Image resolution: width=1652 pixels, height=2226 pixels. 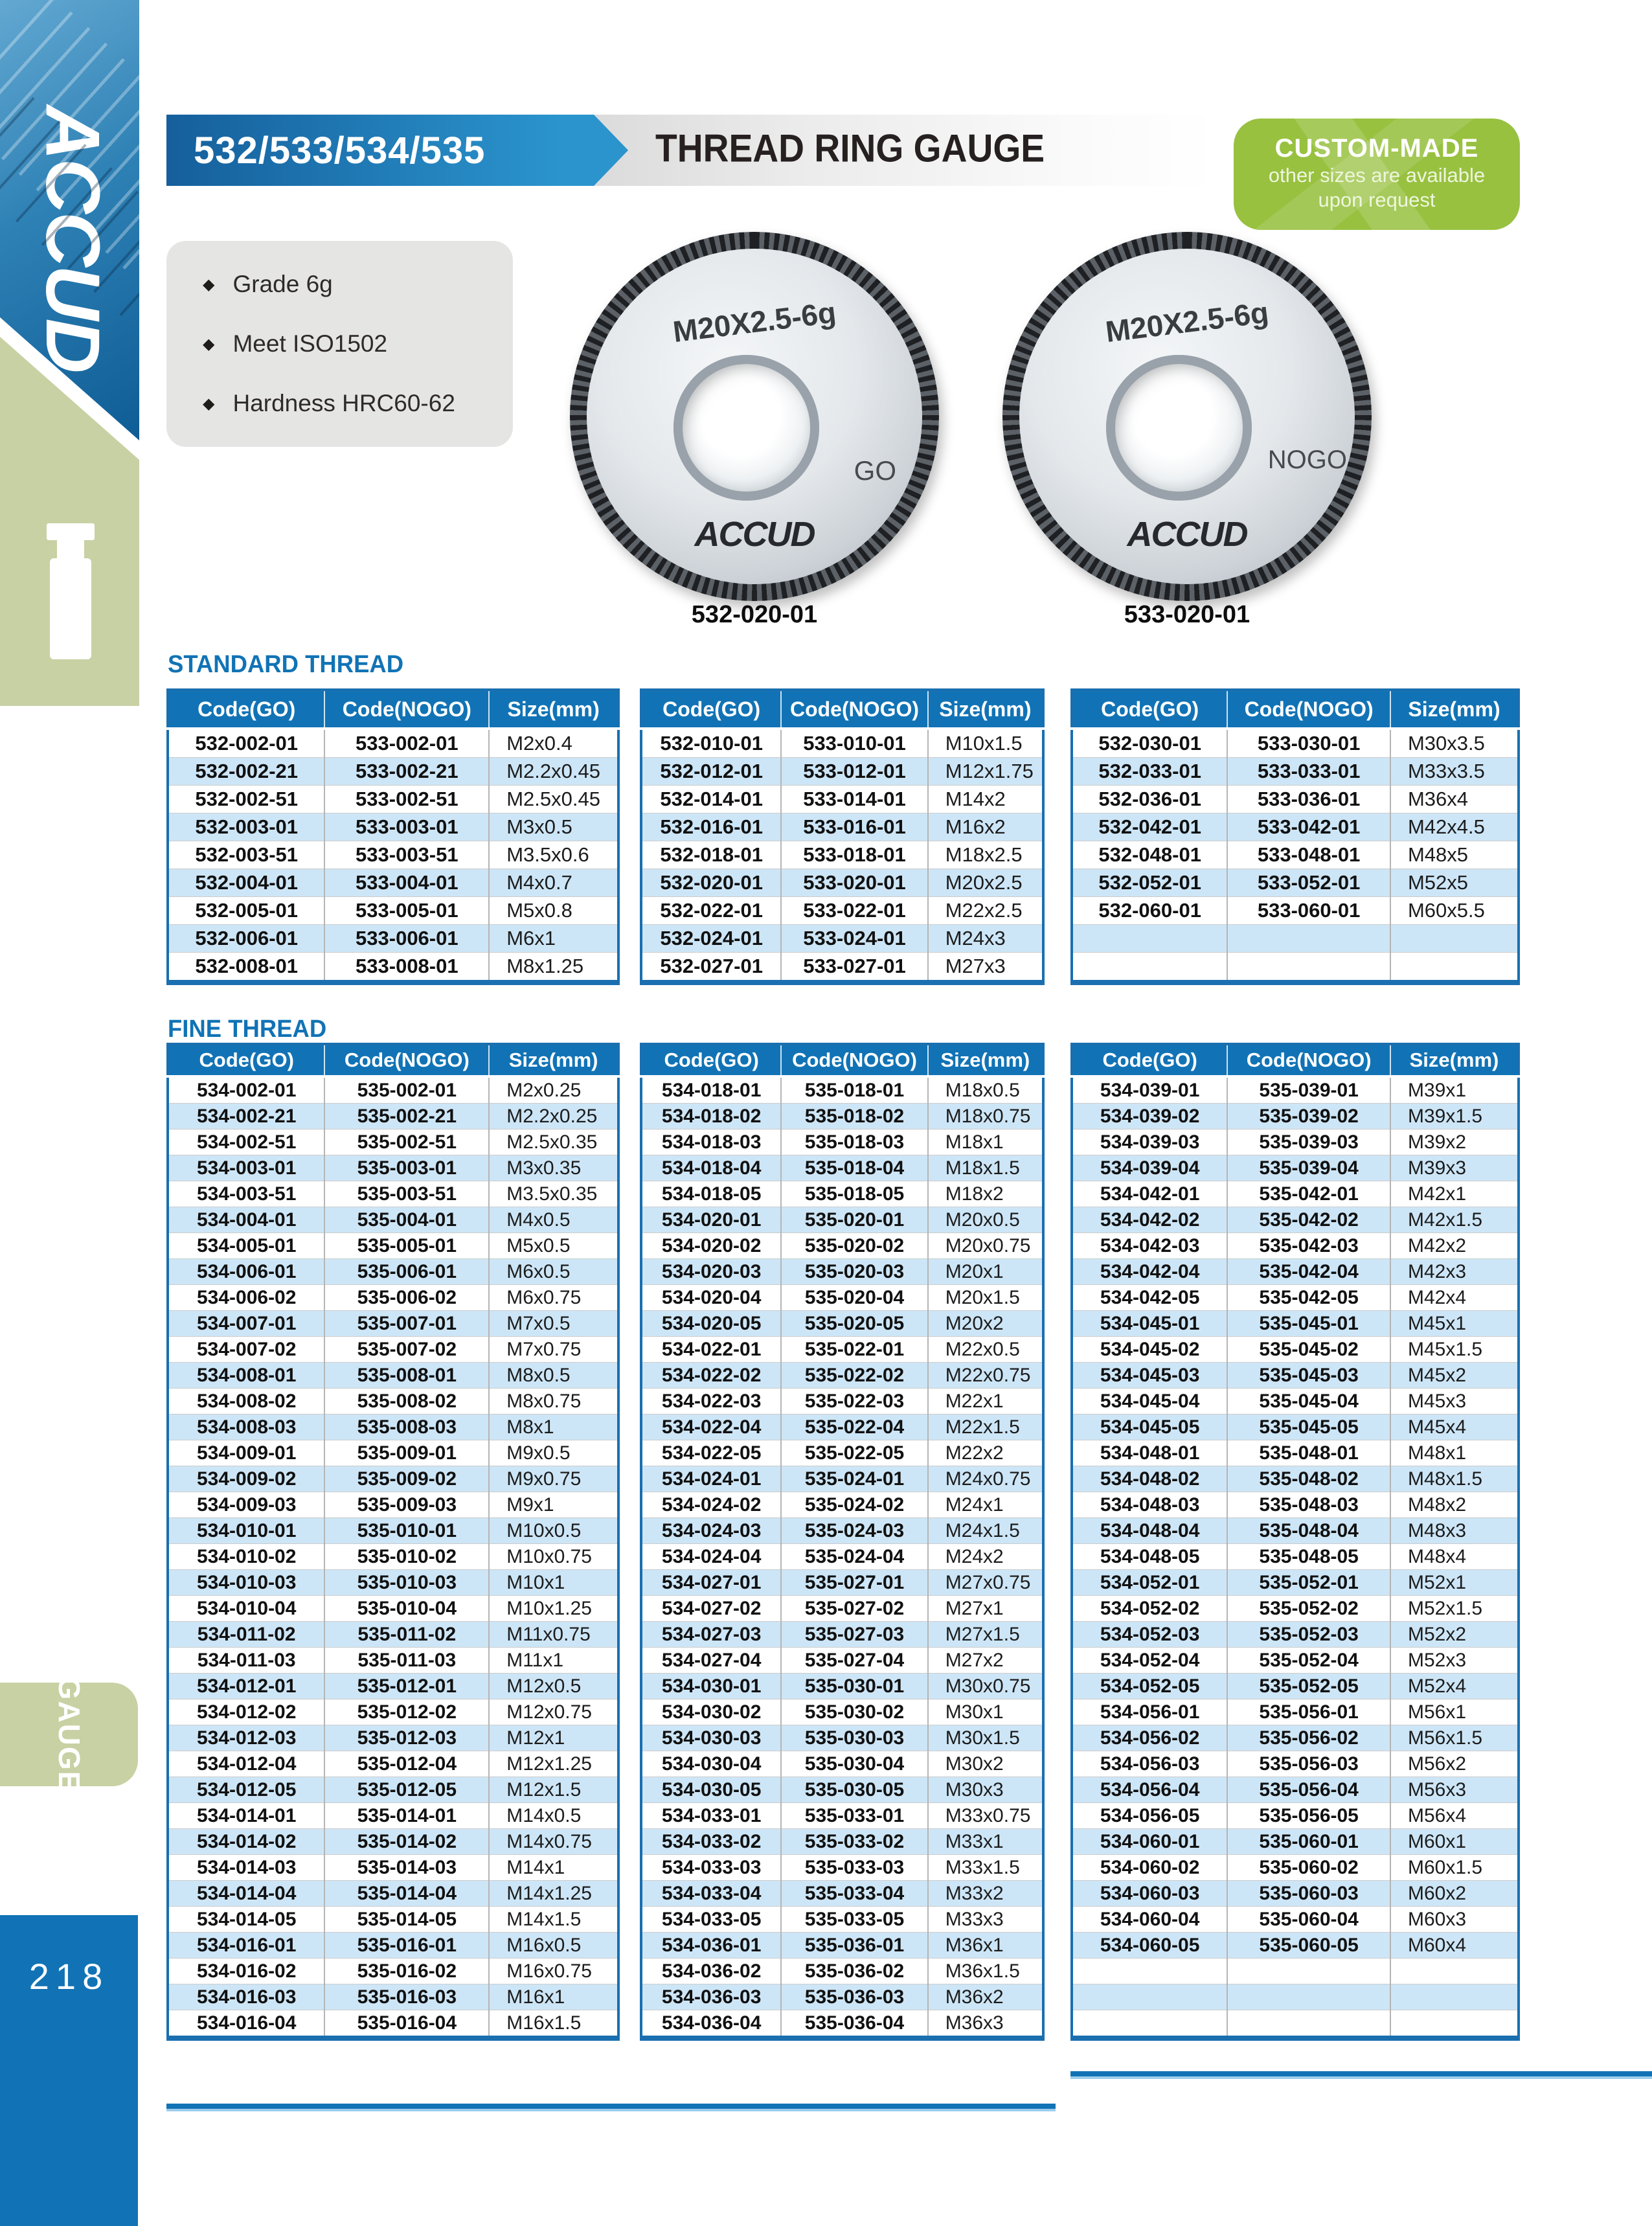 What do you see at coordinates (985, 1867) in the screenshot?
I see `size-cell: M33x1.5` at bounding box center [985, 1867].